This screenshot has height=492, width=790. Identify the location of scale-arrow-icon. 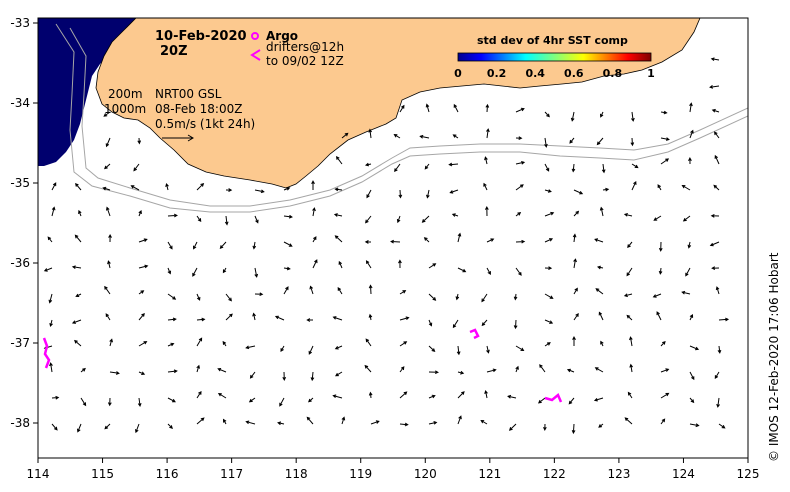
(178, 138).